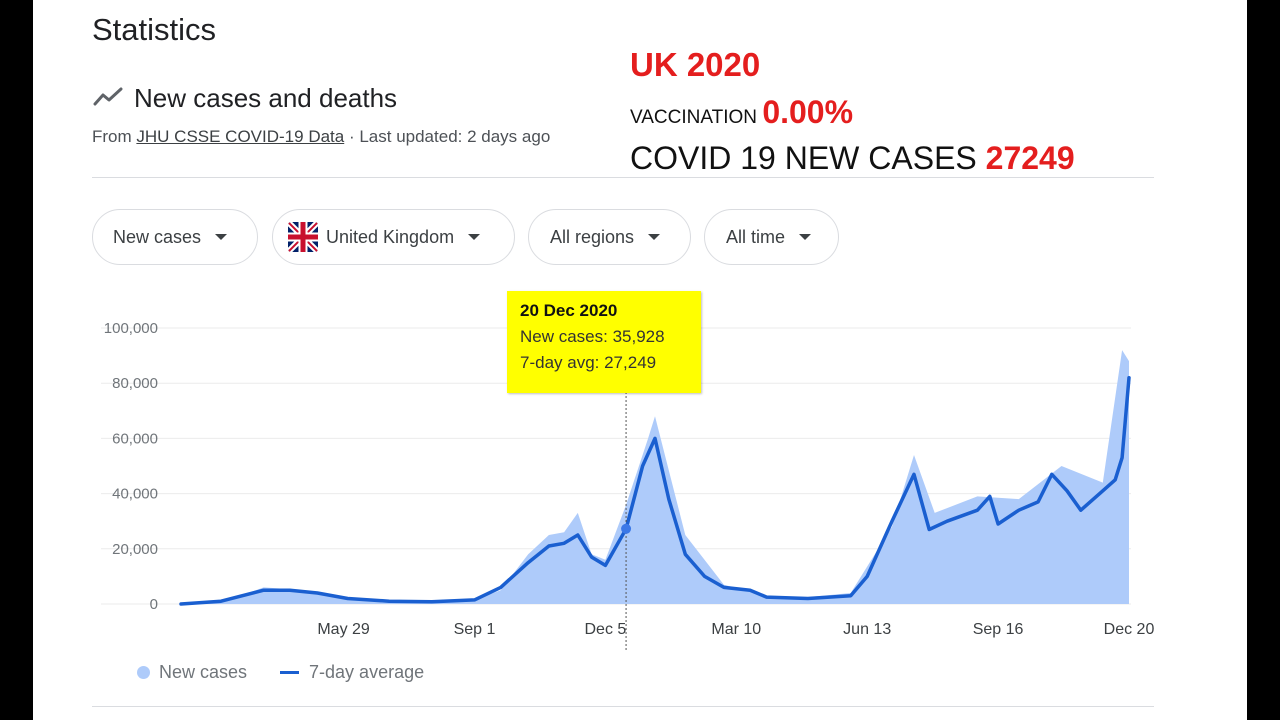 The height and width of the screenshot is (720, 1280). Describe the element at coordinates (695, 64) in the screenshot. I see `annotation-title: UK 2020` at that location.